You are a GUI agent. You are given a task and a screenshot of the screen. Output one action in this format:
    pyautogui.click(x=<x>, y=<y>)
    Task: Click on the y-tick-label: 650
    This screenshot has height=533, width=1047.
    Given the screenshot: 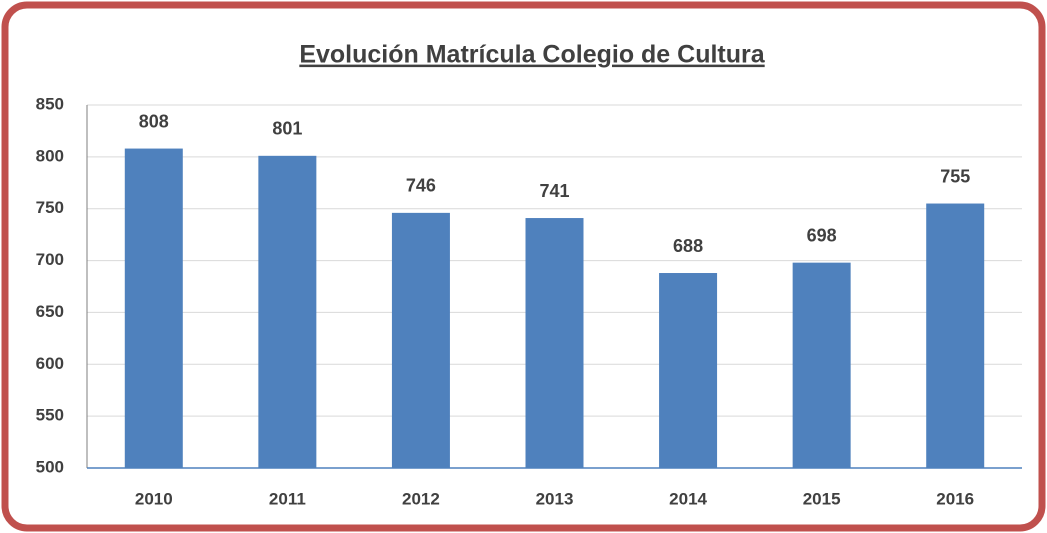 What is the action you would take?
    pyautogui.click(x=50, y=311)
    